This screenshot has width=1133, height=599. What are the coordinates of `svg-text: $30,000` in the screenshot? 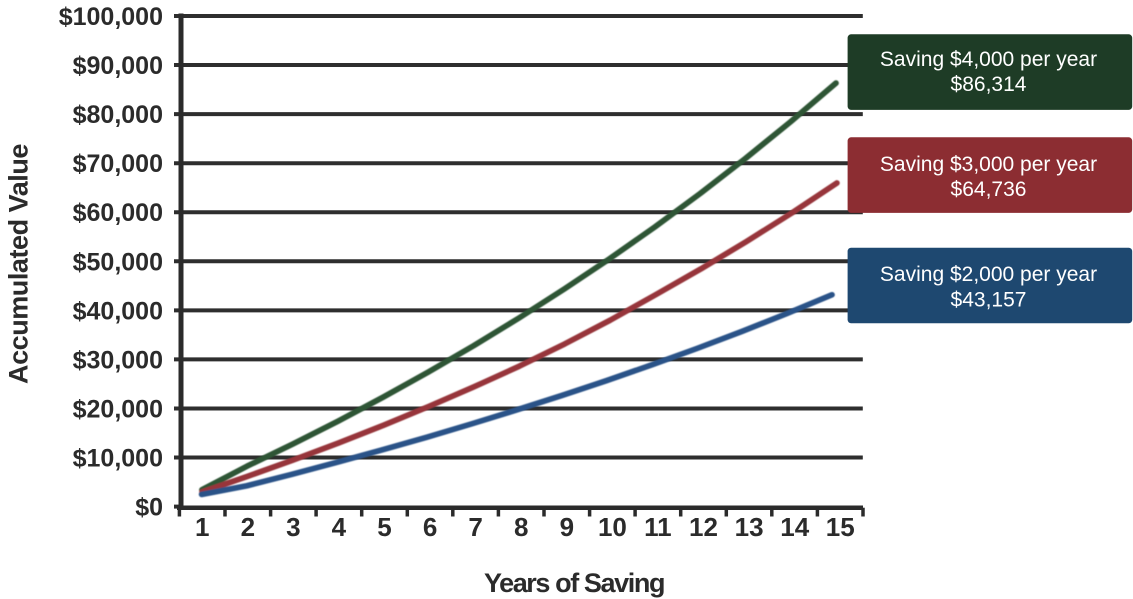 It's located at (118, 360).